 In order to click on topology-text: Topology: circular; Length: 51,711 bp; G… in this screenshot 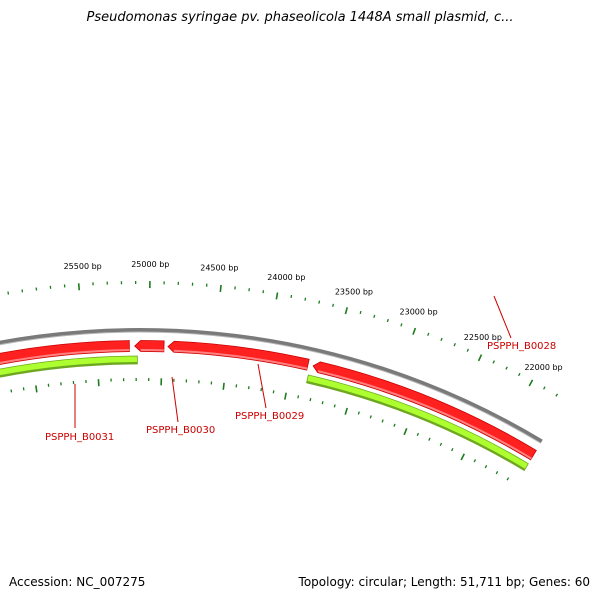, I will do `click(444, 582)`.